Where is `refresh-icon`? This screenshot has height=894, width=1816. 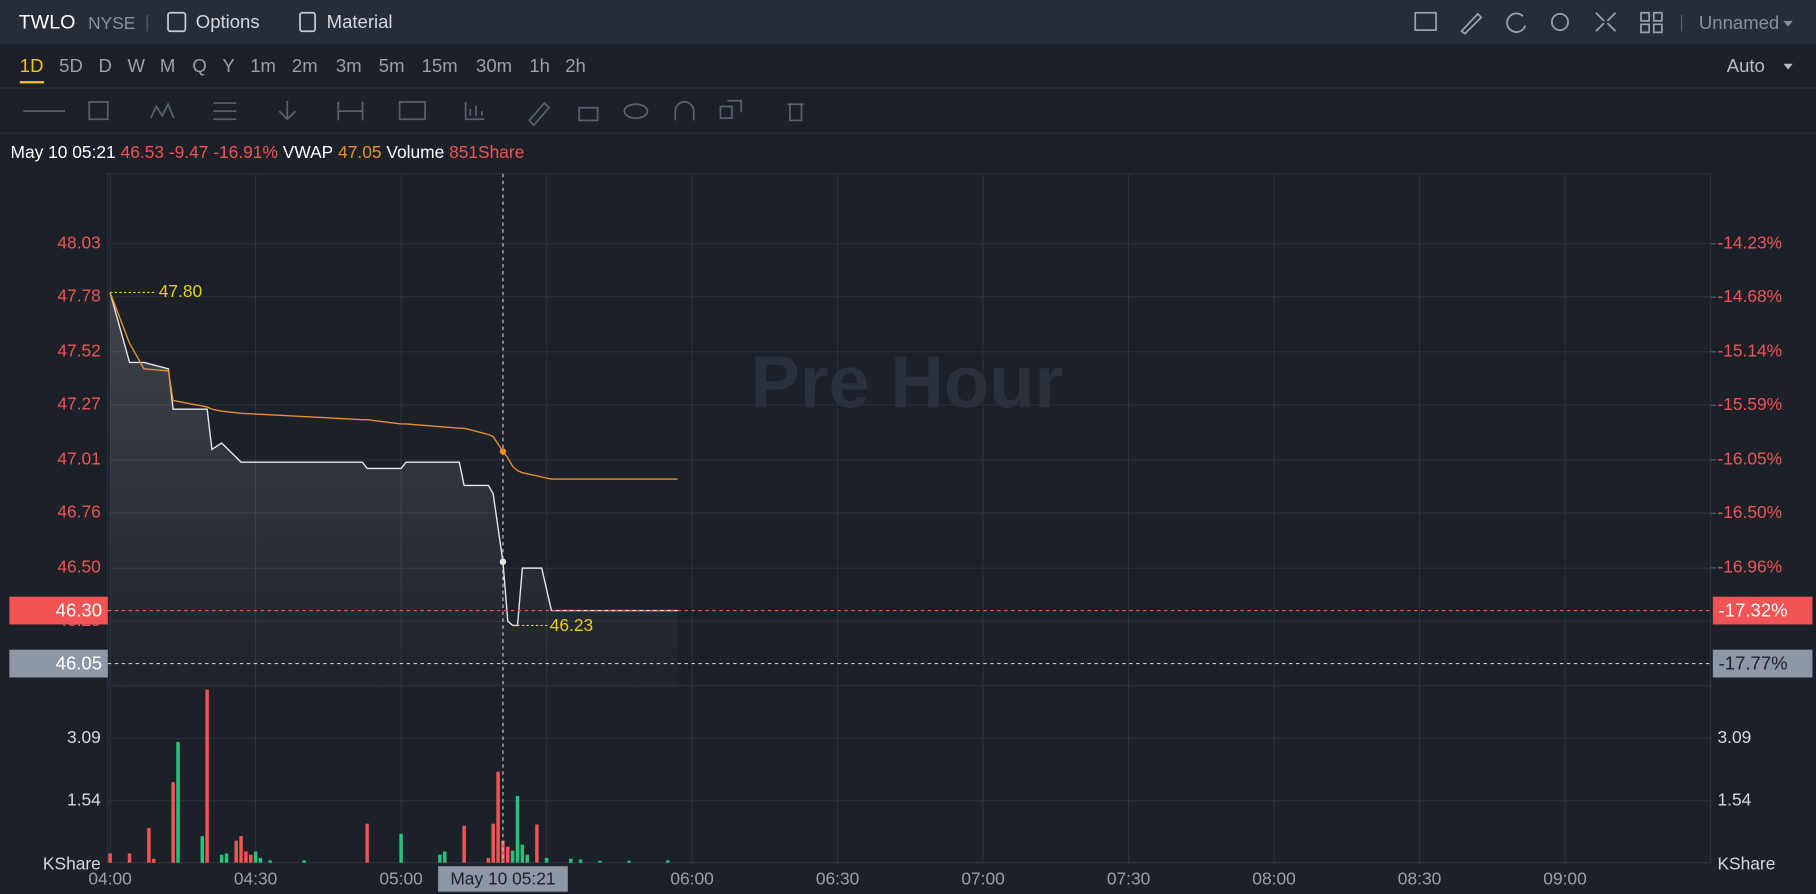
refresh-icon is located at coordinates (1516, 22).